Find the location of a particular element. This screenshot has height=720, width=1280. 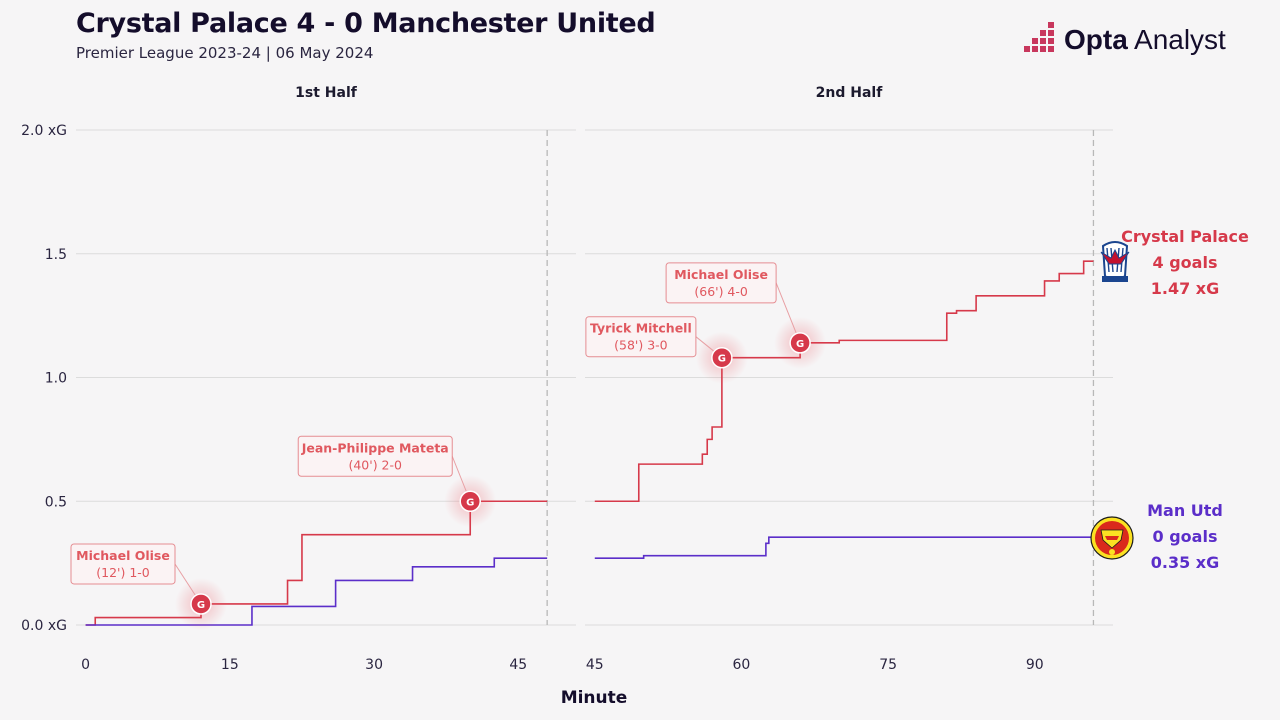

crystal-palace-xg-label: 1.47 xG is located at coordinates (1185, 288).